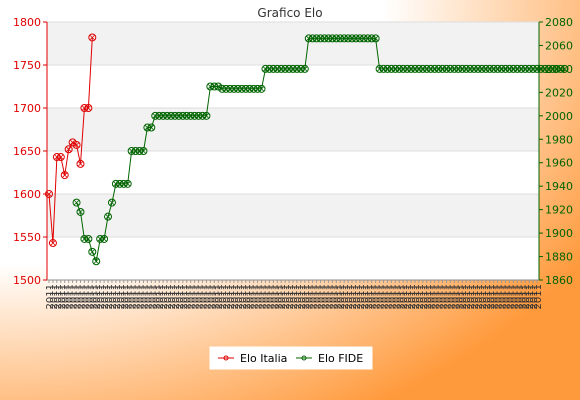 The width and height of the screenshot is (580, 400). I want to click on right-tick-label: 1900, so click(559, 233).